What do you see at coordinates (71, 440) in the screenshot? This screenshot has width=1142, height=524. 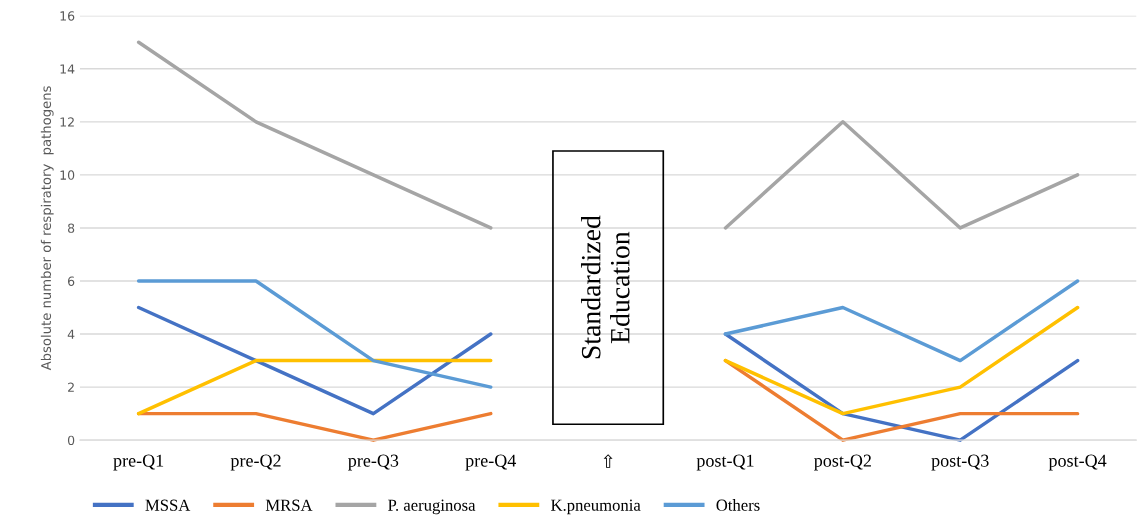 I see `y-tick-label: 0` at bounding box center [71, 440].